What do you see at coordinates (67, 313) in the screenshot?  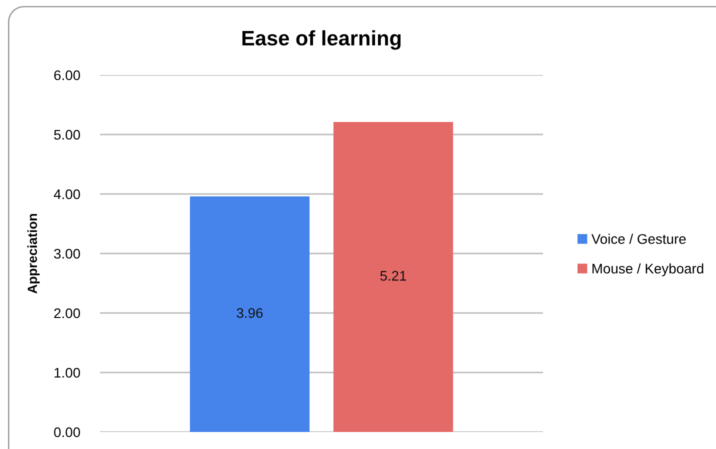 I see `y-tick-label: 2.00` at bounding box center [67, 313].